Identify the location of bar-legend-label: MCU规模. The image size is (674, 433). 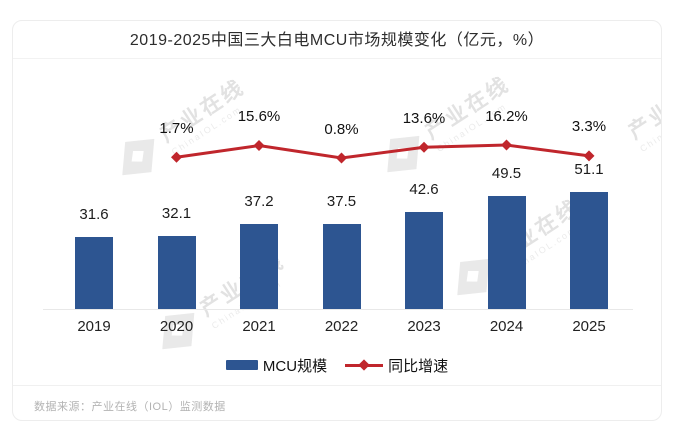
(295, 366).